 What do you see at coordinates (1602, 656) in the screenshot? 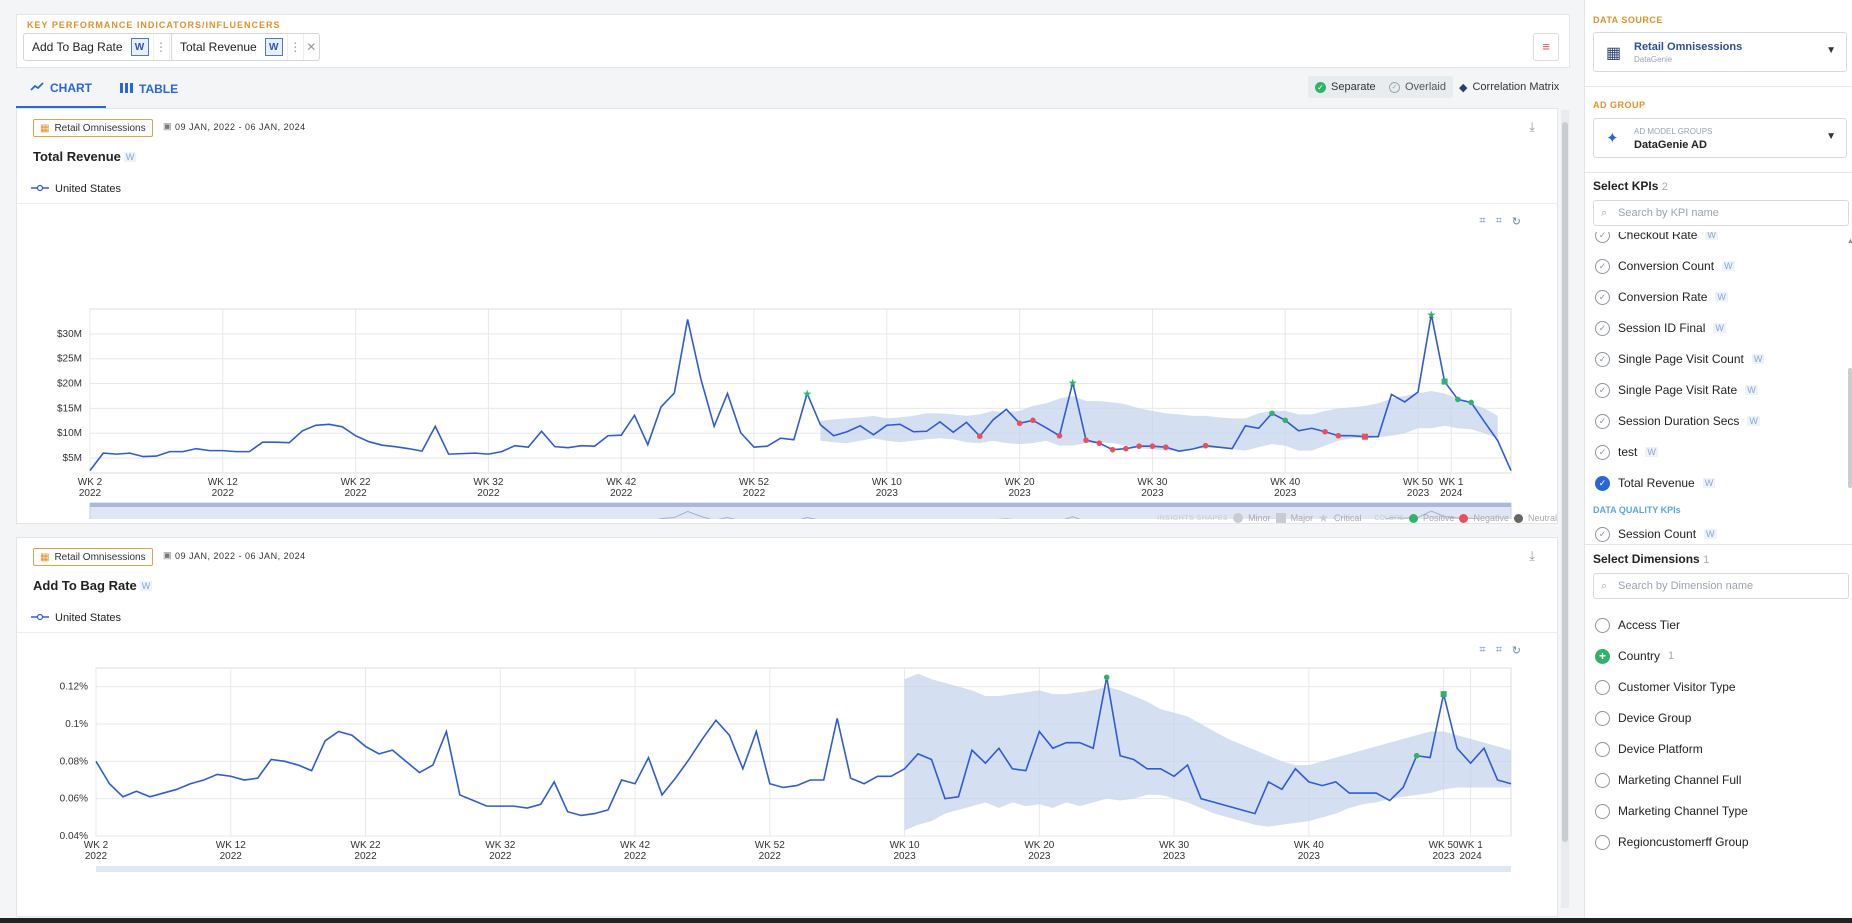
I see `add-circle-icon: +` at bounding box center [1602, 656].